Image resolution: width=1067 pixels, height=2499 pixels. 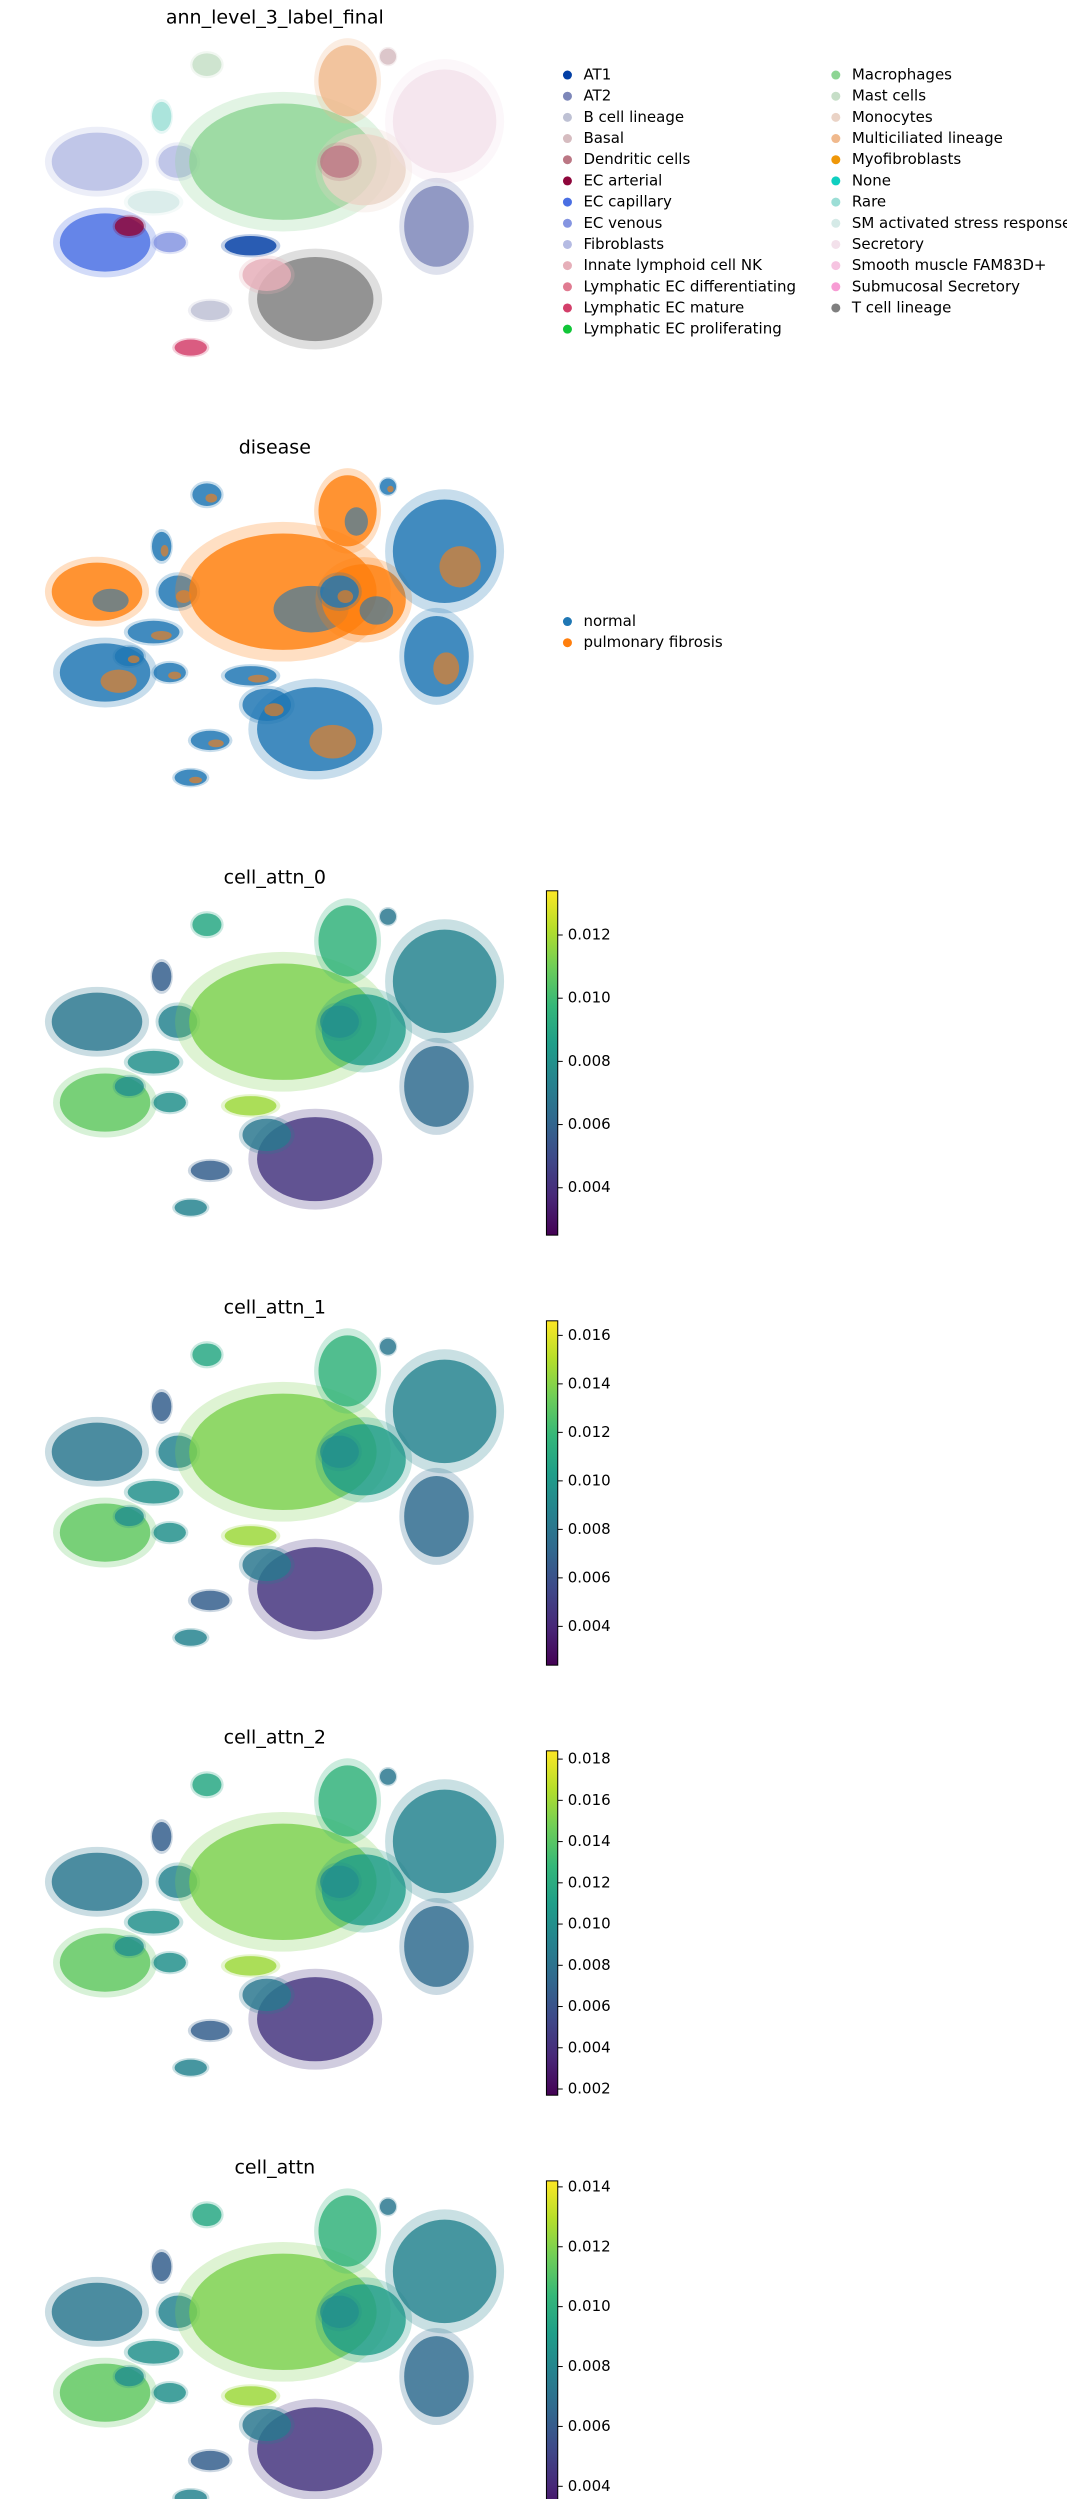 What do you see at coordinates (682, 329) in the screenshot?
I see `legend-label: Lymphatic EC proliferating` at bounding box center [682, 329].